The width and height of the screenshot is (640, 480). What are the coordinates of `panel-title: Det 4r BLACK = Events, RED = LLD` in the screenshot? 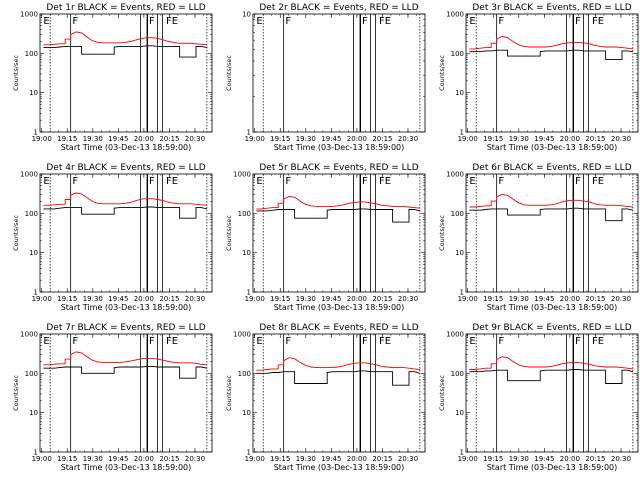 It's located at (125, 168).